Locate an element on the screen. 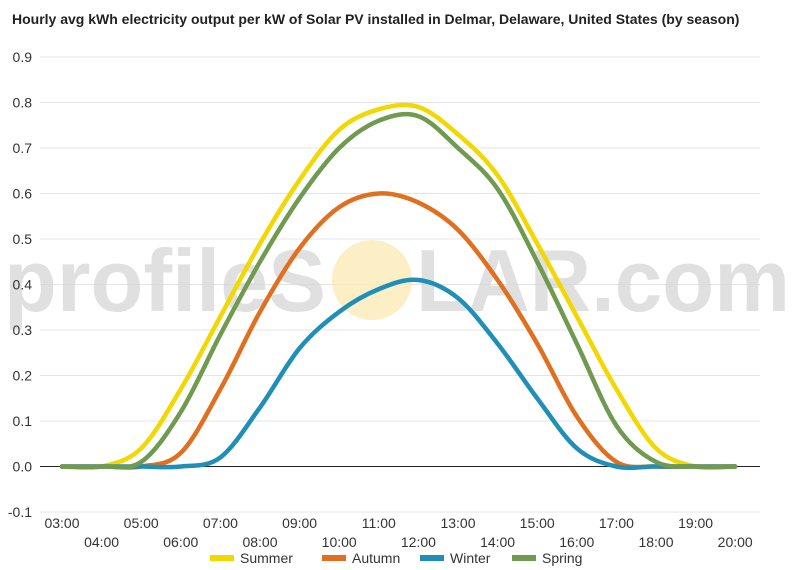  legend-swatch-autumn is located at coordinates (334, 558).